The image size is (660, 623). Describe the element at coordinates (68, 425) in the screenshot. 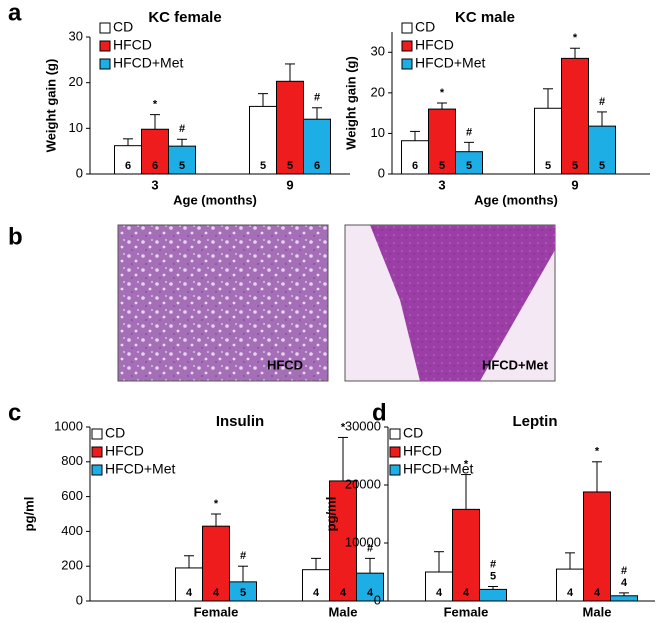

I see `y-tick-label: 1000` at that location.